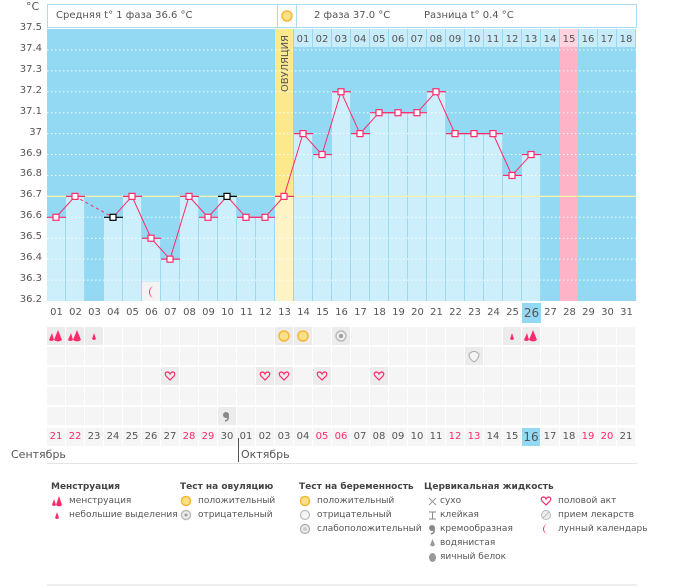 The height and width of the screenshot is (587, 675). What do you see at coordinates (607, 312) in the screenshot?
I see `cycle-day-number: 30` at bounding box center [607, 312].